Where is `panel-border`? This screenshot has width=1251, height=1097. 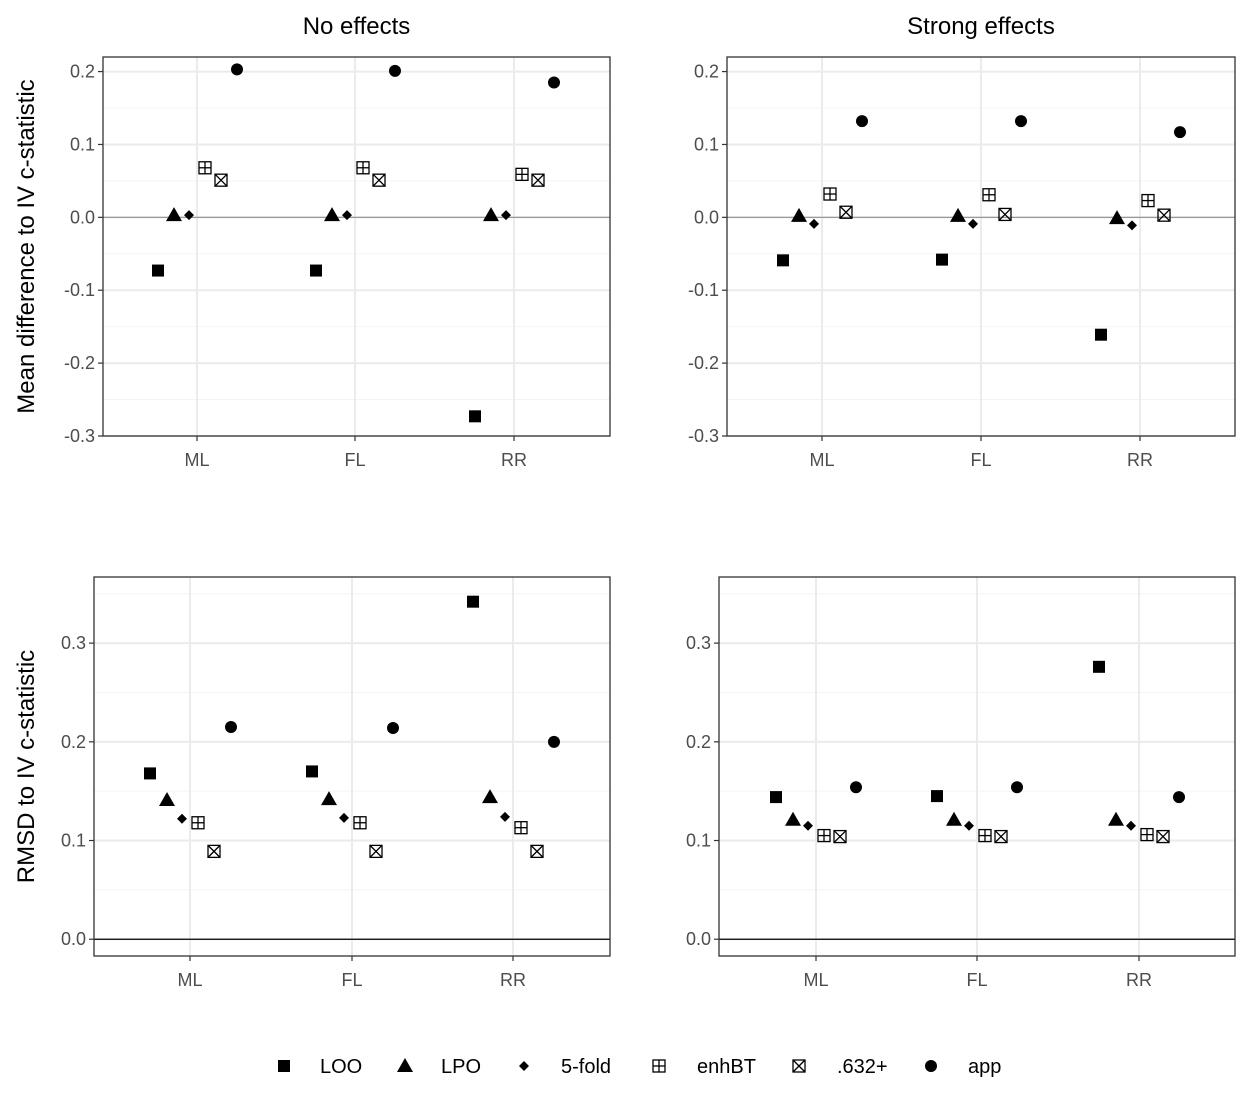 panel-border is located at coordinates (356, 246).